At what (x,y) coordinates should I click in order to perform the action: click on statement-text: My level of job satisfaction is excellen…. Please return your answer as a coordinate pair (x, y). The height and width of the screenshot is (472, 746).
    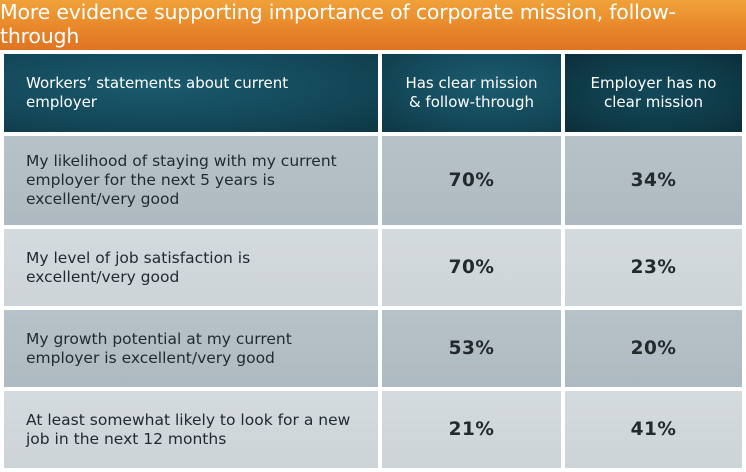
    Looking at the image, I should click on (138, 267).